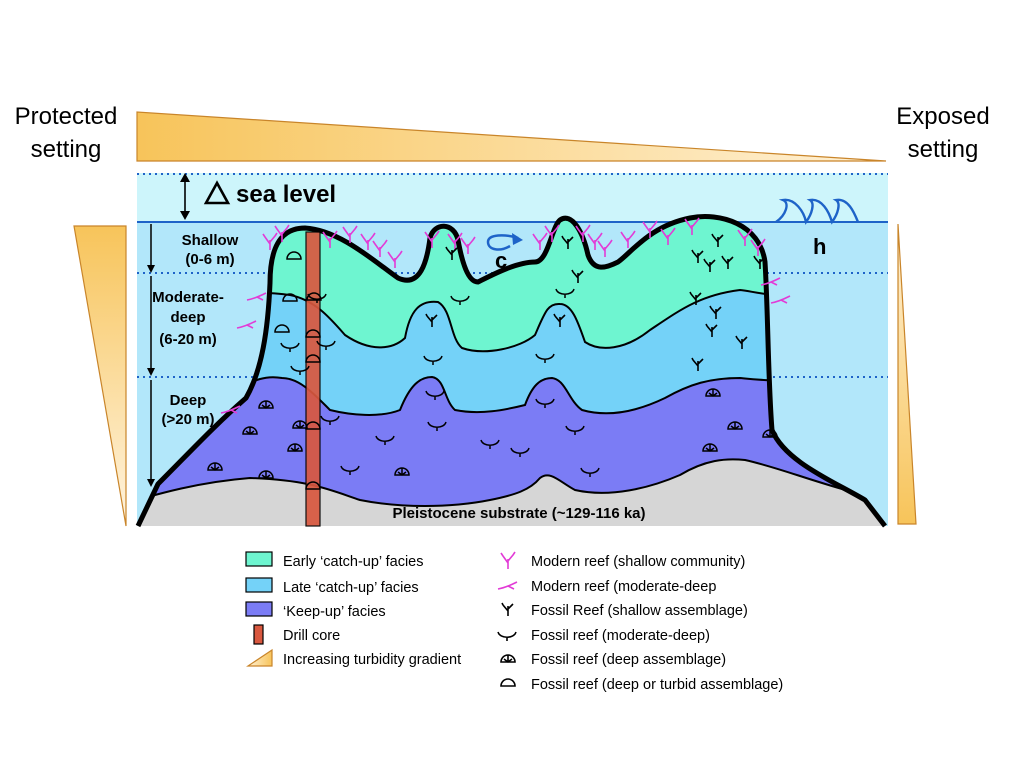 The image size is (1024, 768). What do you see at coordinates (334, 612) in the screenshot?
I see `legend-keep-up-label: ‘Keep-up’ facies` at bounding box center [334, 612].